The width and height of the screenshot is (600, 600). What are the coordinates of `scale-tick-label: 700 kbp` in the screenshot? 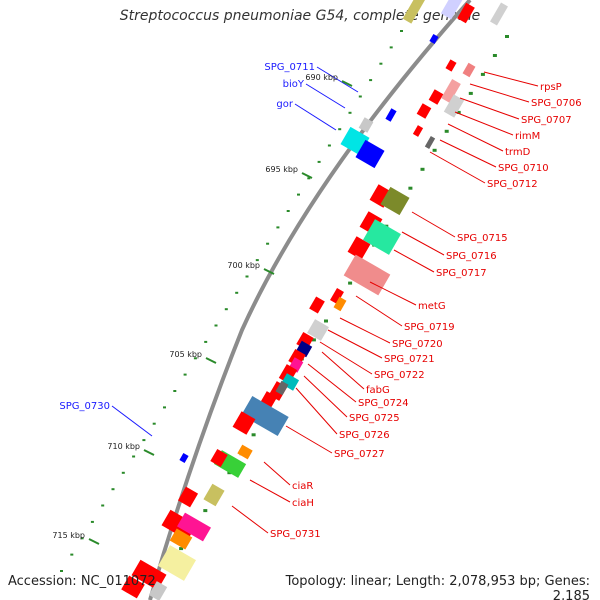 It's located at (243, 265).